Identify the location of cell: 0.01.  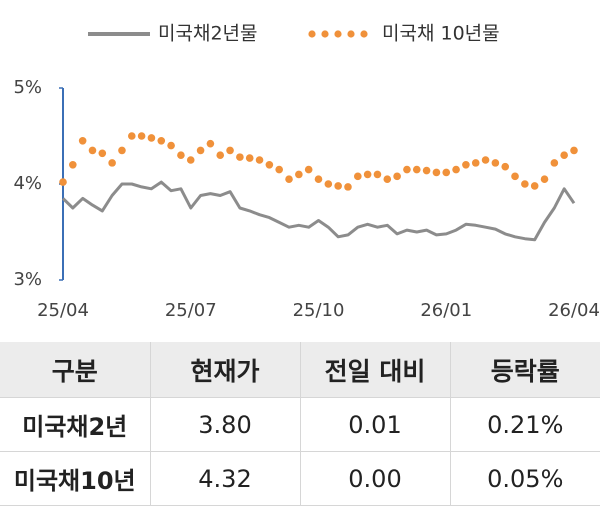
(374, 424).